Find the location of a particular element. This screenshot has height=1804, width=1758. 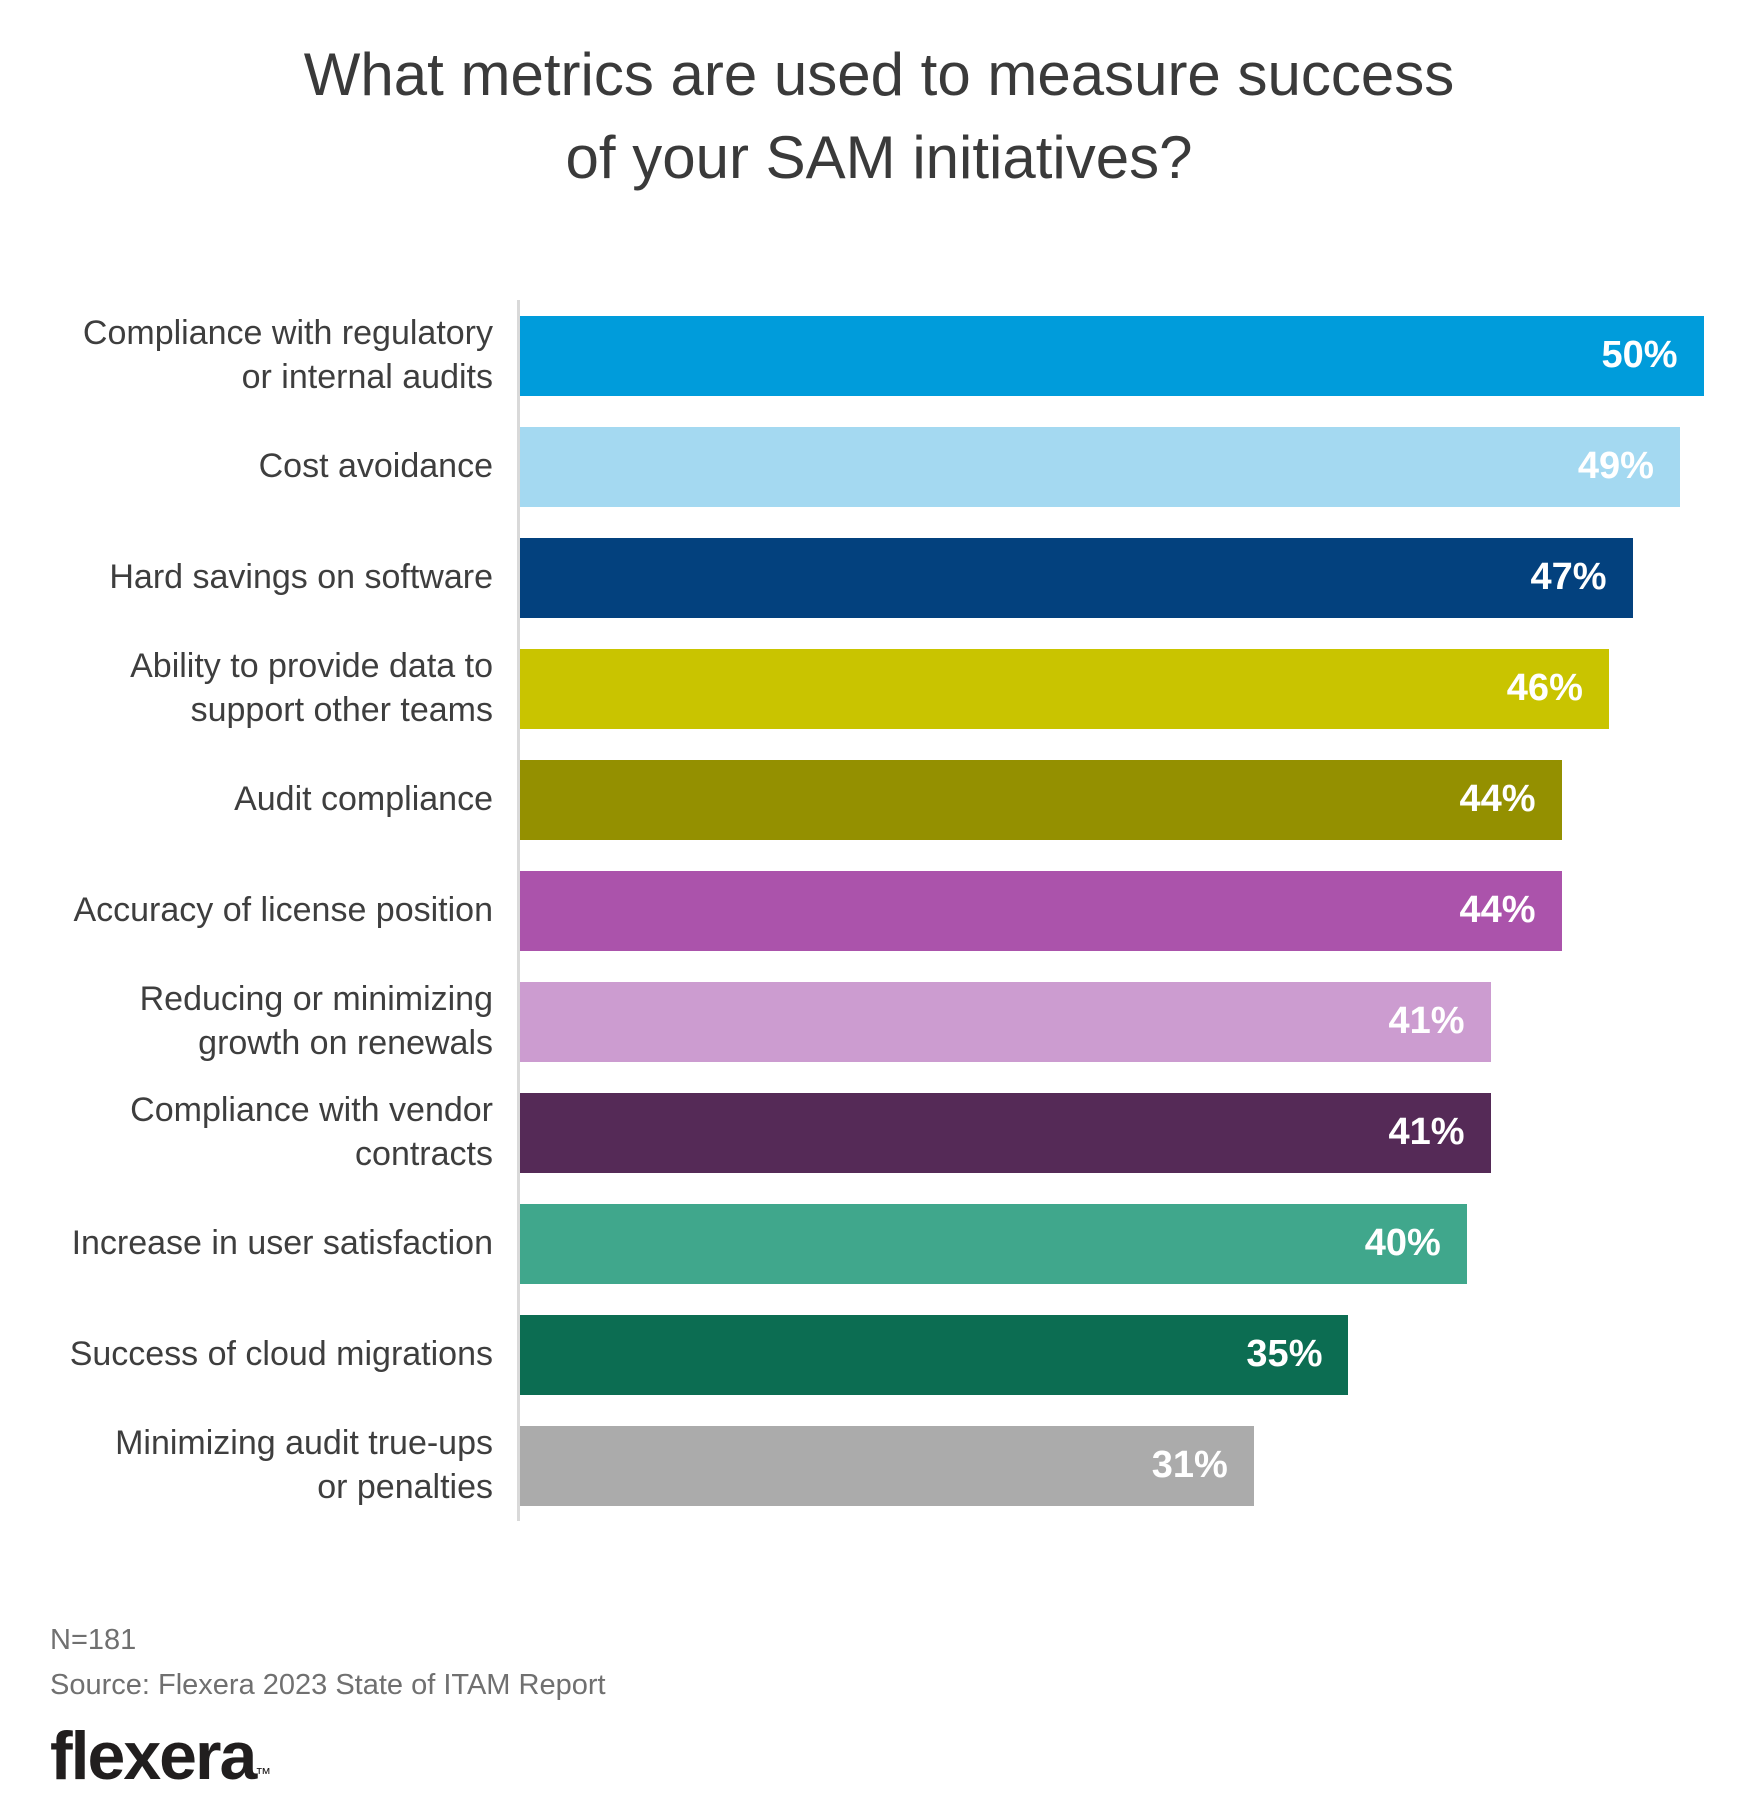

trademark-symbol: ™ is located at coordinates (263, 1774).